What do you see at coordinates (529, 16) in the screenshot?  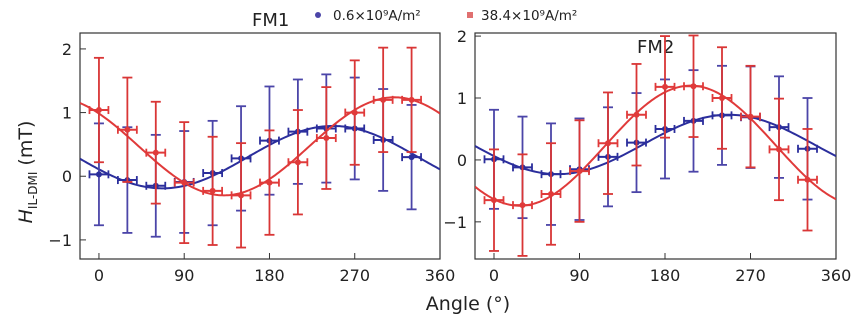 I see `legend-label-high-current: 38.4×10⁹A/m²` at bounding box center [529, 16].